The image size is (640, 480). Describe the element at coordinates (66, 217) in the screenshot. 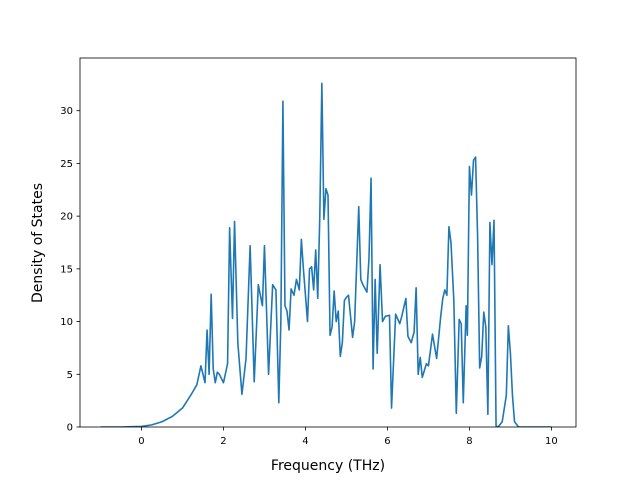

I see `y-tick-label: 20` at that location.